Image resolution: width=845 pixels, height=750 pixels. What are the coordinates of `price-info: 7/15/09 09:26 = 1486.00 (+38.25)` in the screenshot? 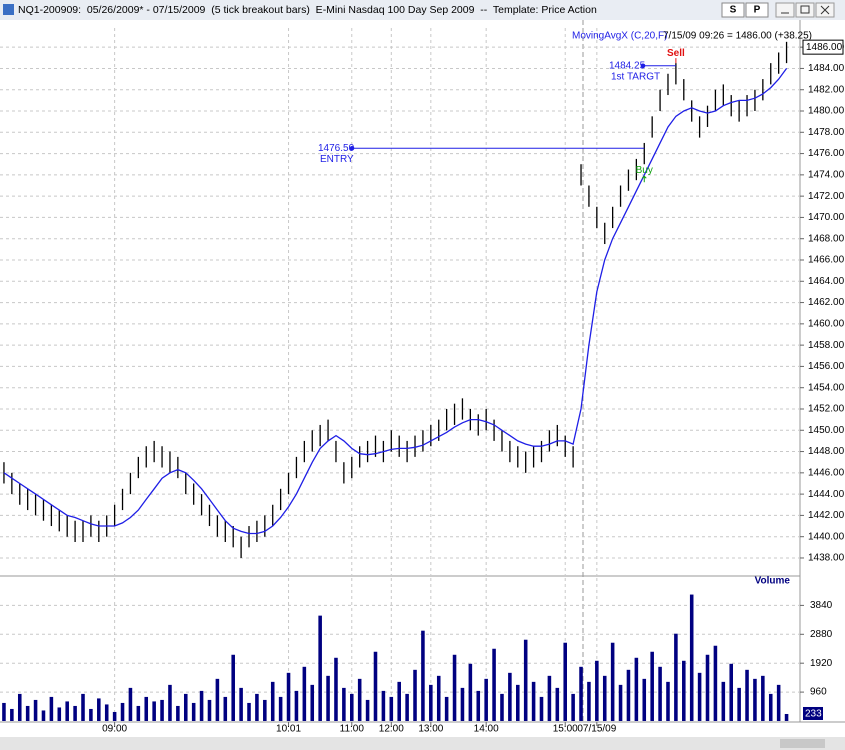 It's located at (737, 36).